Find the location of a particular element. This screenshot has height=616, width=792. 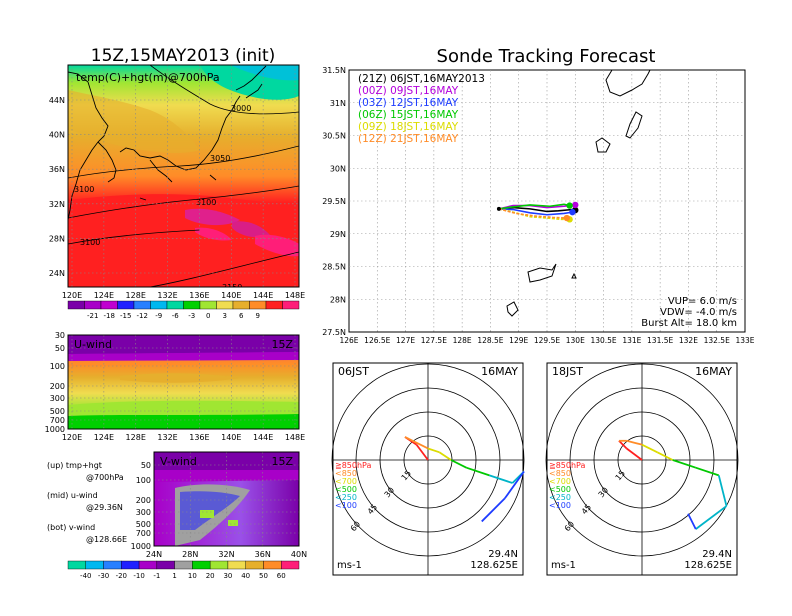

pressure-tick-label: 500 is located at coordinates (57, 411).